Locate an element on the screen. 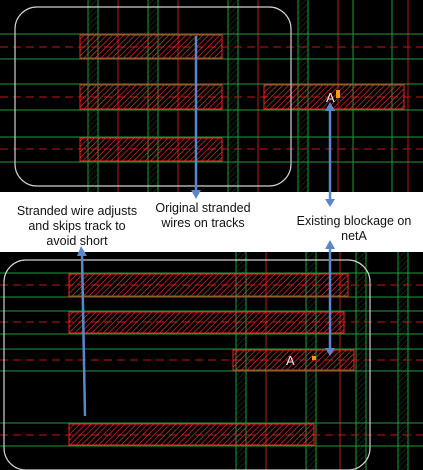 This screenshot has height=470, width=423. label-blockage-line-1: Existing blockage on is located at coordinates (354, 221).